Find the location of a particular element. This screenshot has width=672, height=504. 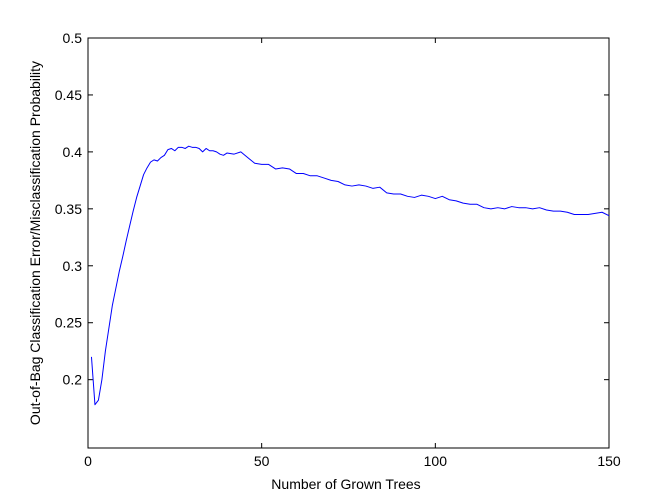

x-tick-label: 150 is located at coordinates (609, 461).